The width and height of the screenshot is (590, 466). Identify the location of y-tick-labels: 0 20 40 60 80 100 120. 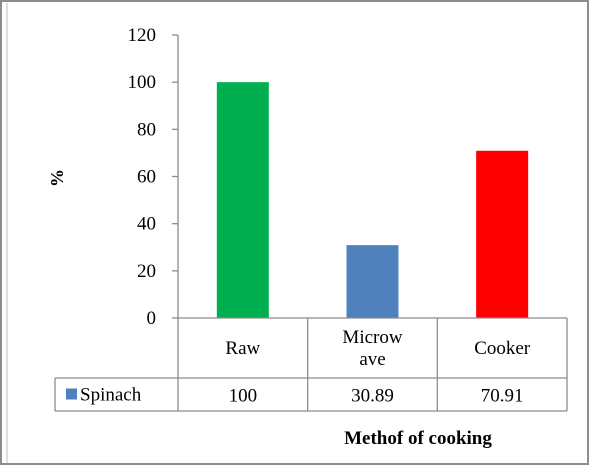
(142, 177).